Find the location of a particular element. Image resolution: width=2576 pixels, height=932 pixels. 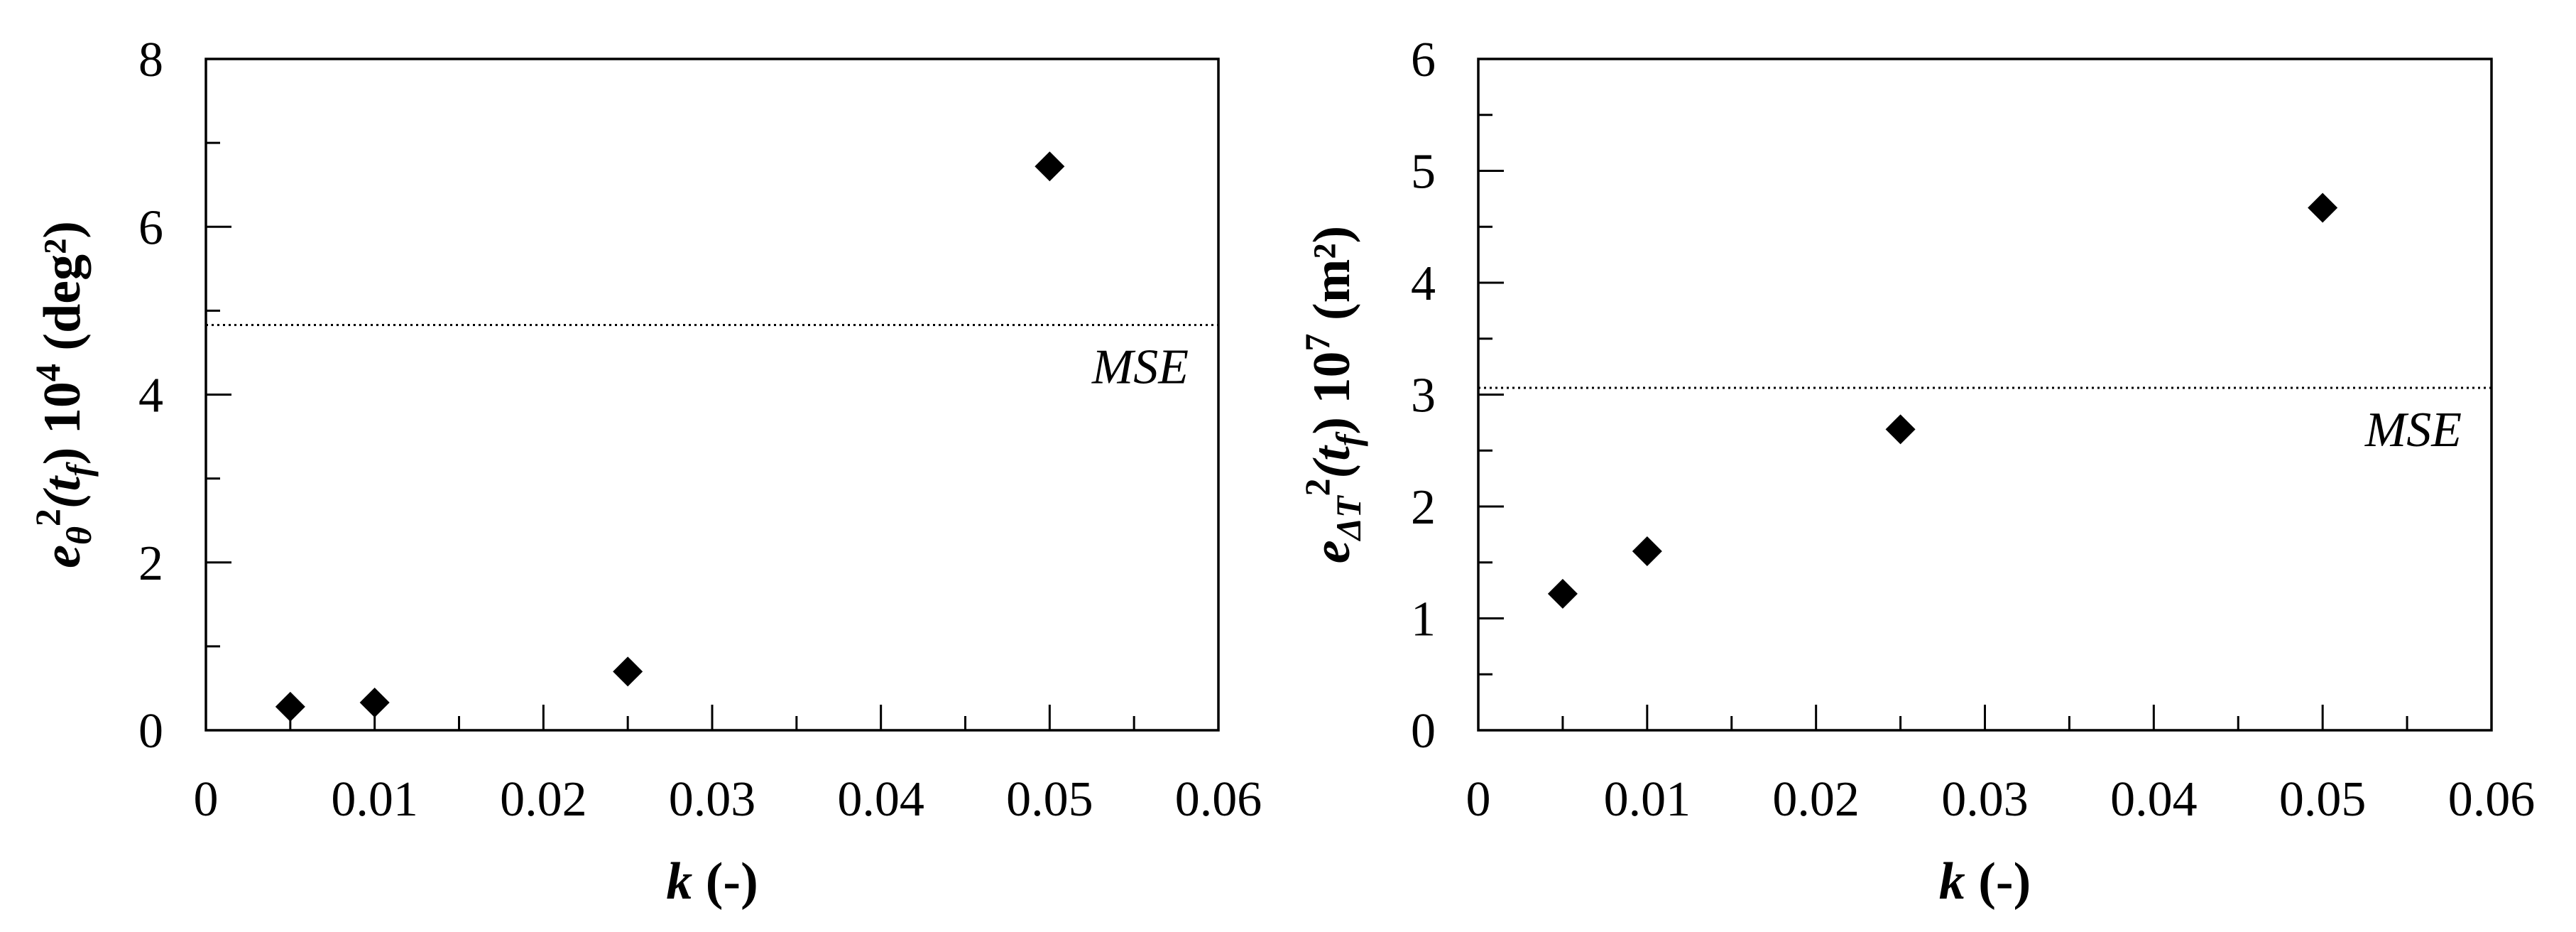

y-tick-label: 3 is located at coordinates (1423, 396).